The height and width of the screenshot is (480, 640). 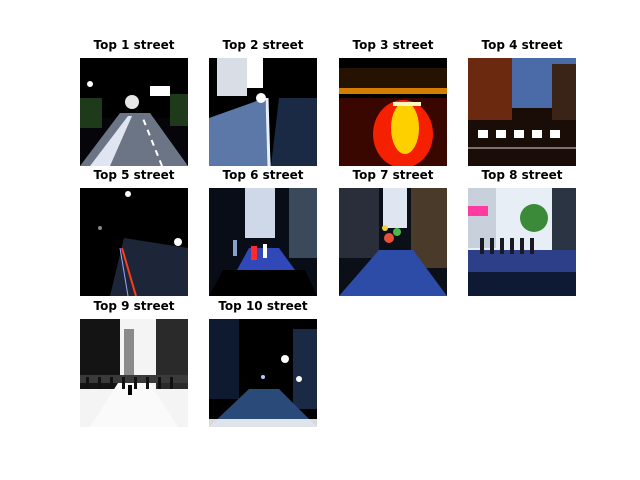 I want to click on tile-title: Top 4 street, so click(x=522, y=45).